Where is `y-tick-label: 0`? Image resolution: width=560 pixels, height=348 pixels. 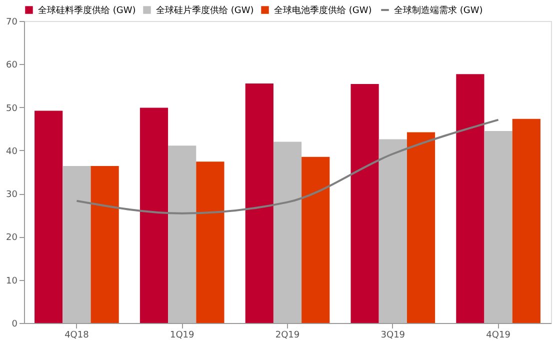 y-tick-label: 0 is located at coordinates (15, 325).